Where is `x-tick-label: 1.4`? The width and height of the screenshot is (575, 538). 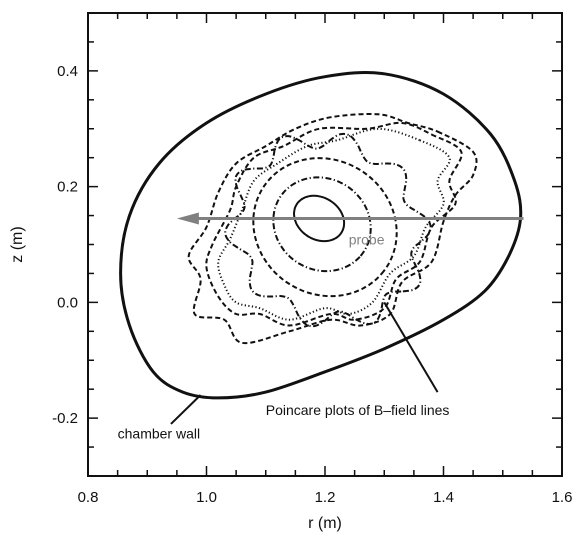
x-tick-label: 1.4 is located at coordinates (443, 497).